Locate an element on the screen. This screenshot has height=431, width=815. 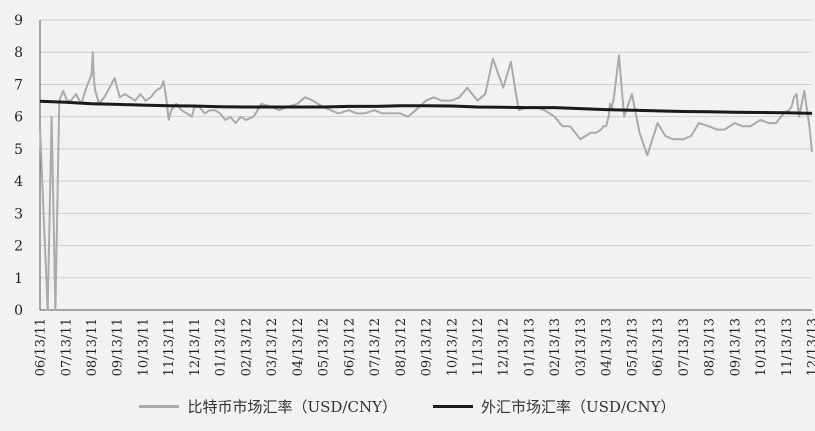
x-tick-label: 11/13/13 is located at coordinates (787, 347).